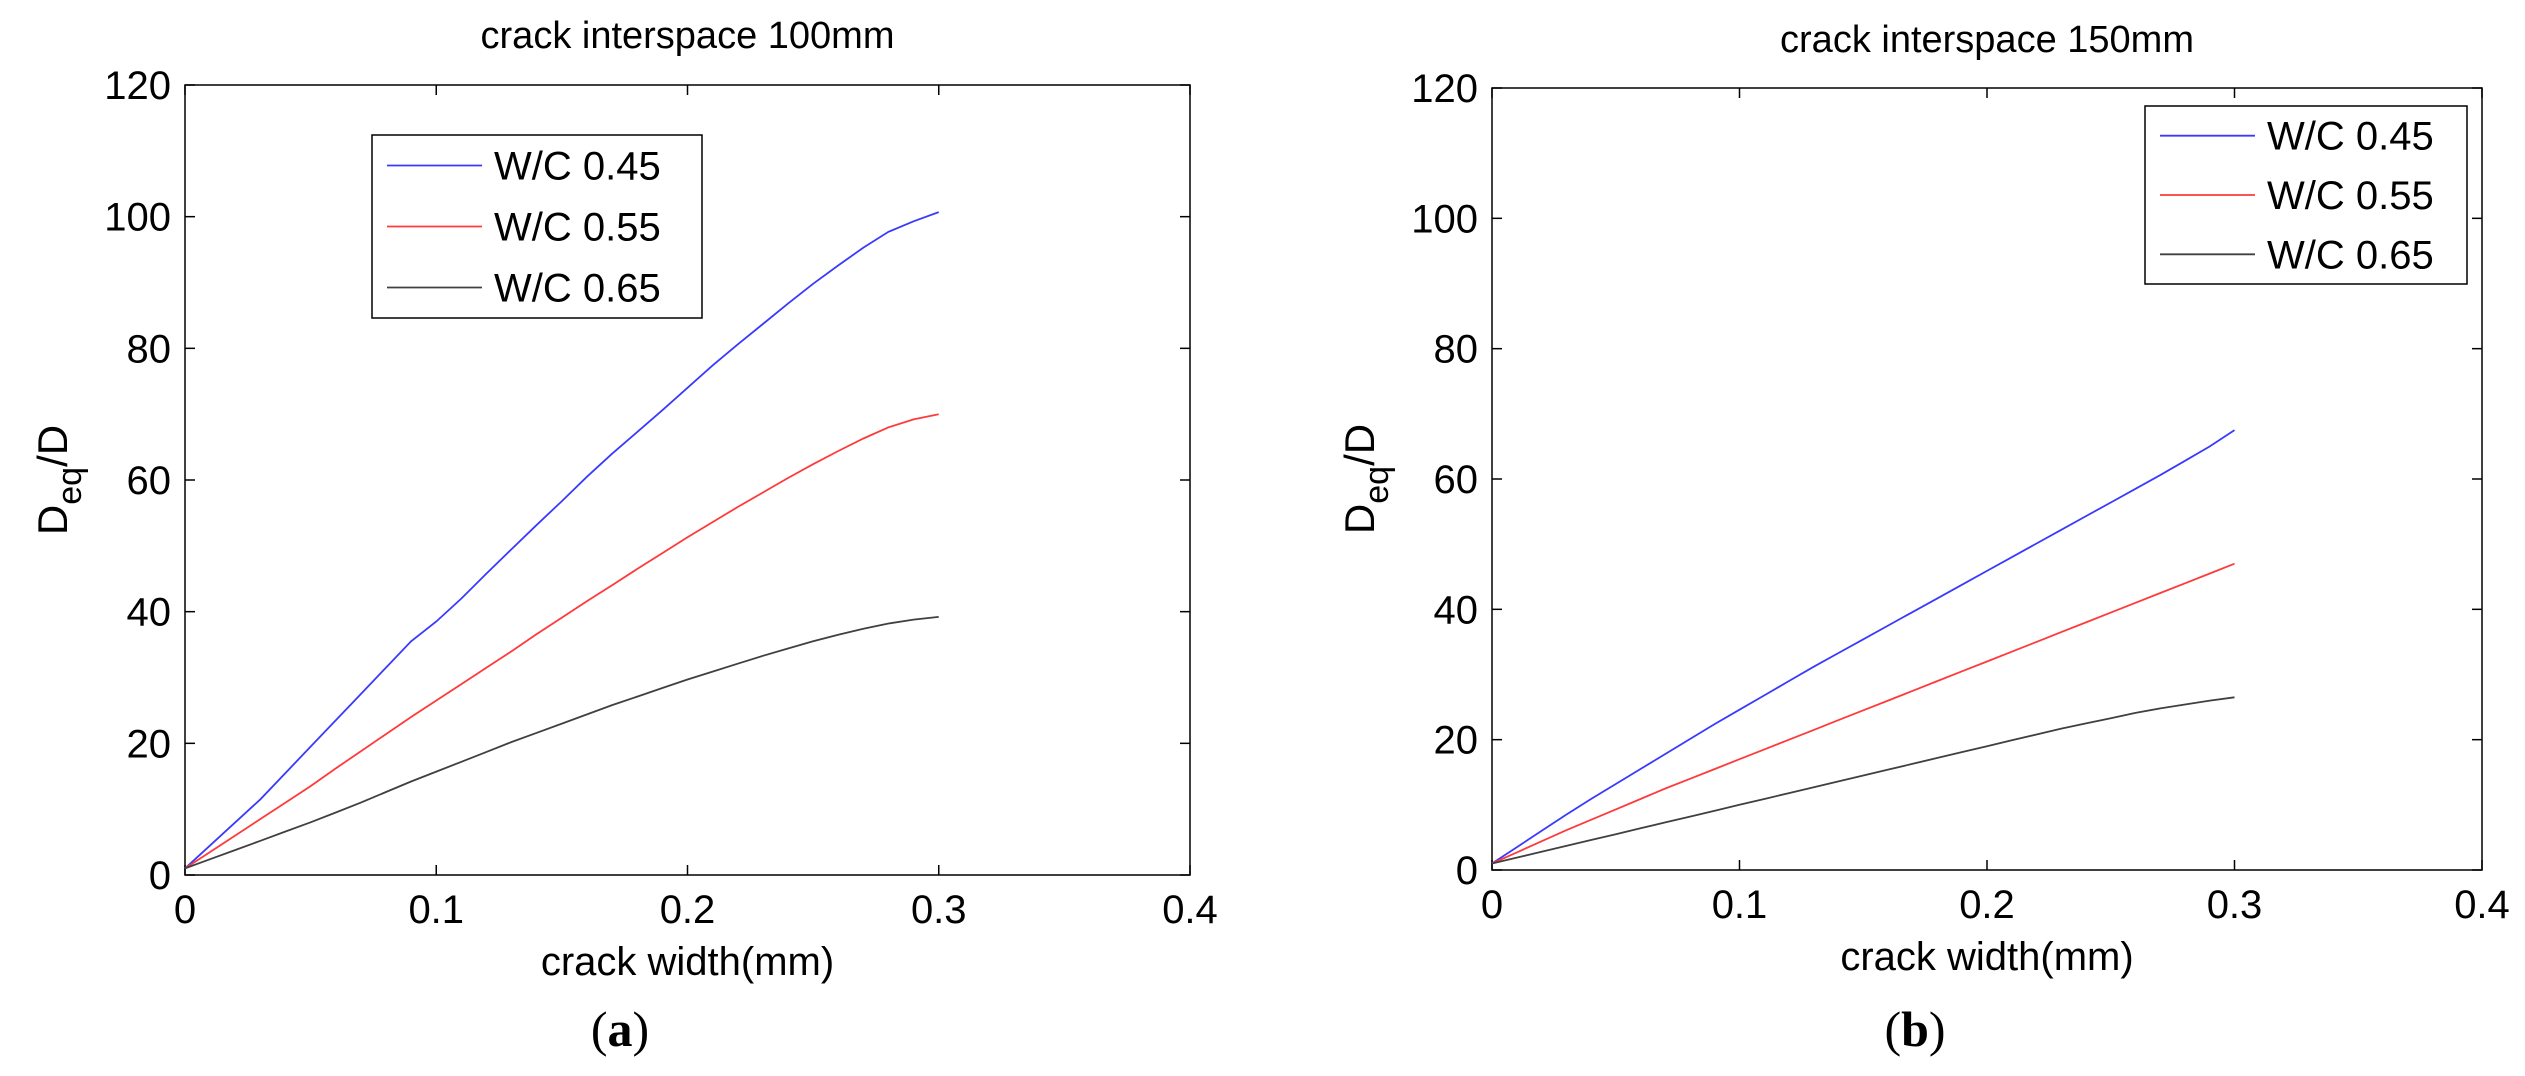  What do you see at coordinates (688, 36) in the screenshot?
I see `chart-title: crack interspace 100mm` at bounding box center [688, 36].